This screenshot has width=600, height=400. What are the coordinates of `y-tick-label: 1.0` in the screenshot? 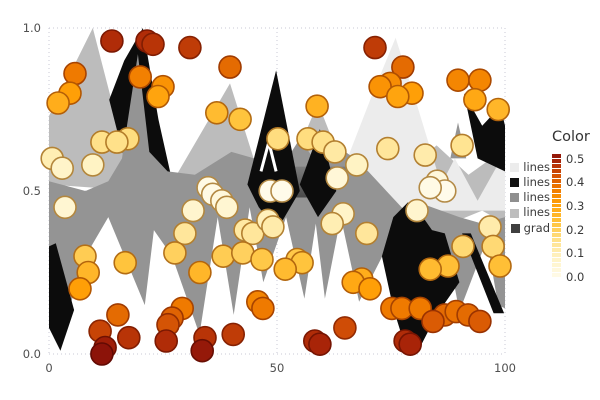 It's located at (32, 28).